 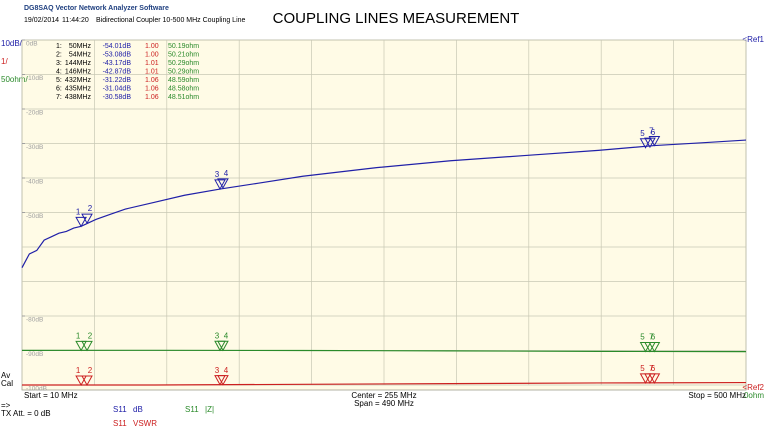 What do you see at coordinates (34, 354) in the screenshot?
I see `y-tick-label: -90dB` at bounding box center [34, 354].